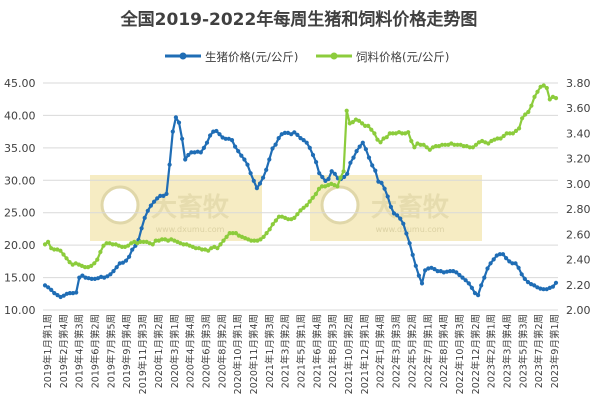 The width and height of the screenshot is (599, 419). Describe the element at coordinates (254, 354) in the screenshot. I see `x-tick-label: 2020年11月第4周` at that location.